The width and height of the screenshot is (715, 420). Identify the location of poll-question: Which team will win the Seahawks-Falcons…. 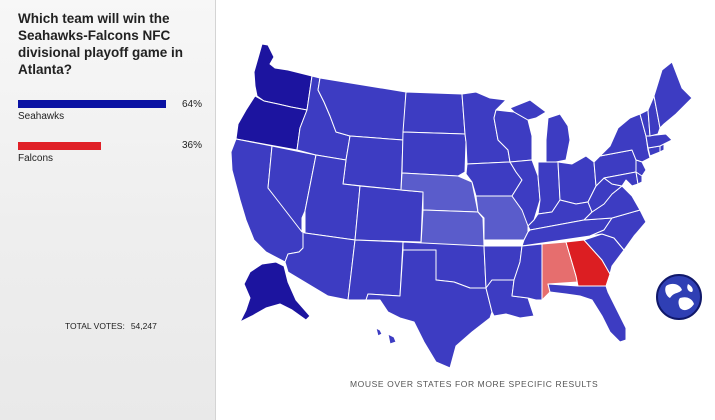
(101, 44).